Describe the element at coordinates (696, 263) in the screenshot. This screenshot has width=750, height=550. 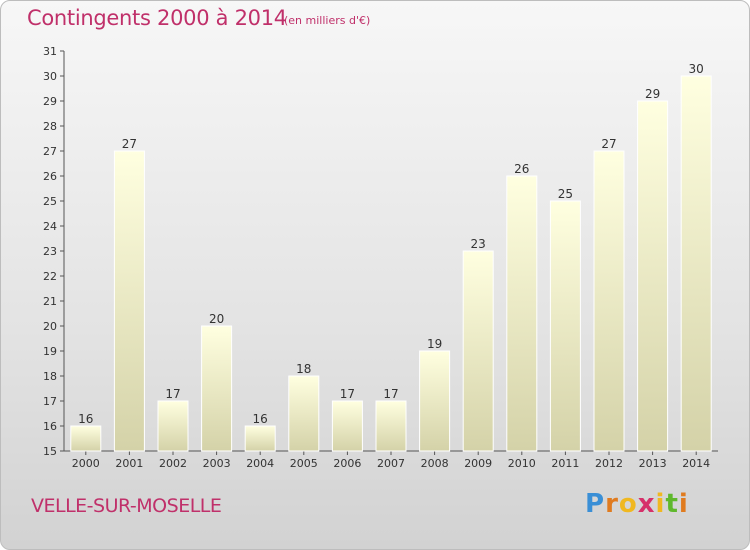
I see `bar-2014` at that location.